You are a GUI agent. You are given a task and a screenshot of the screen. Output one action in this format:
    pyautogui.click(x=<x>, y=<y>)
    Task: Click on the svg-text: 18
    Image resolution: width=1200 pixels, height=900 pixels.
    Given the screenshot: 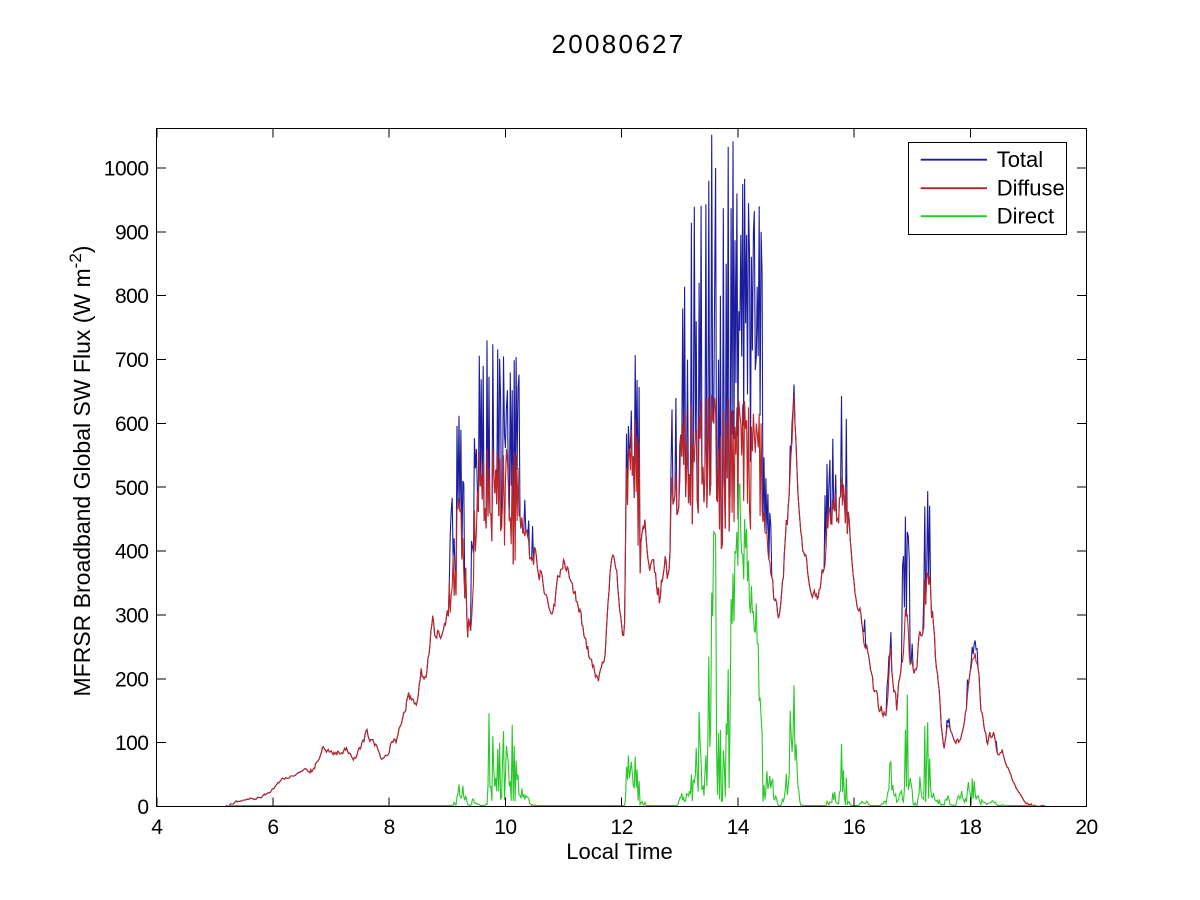 What is the action you would take?
    pyautogui.click(x=970, y=827)
    